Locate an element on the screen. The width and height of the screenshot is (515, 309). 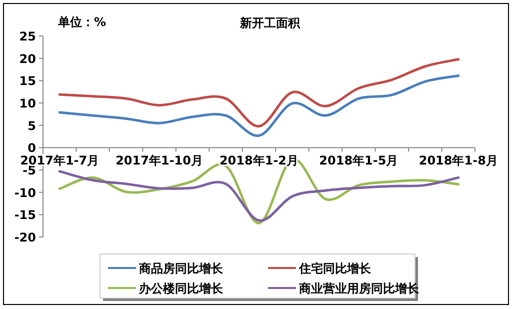
y-tick-label: 10 is located at coordinates (27, 103).